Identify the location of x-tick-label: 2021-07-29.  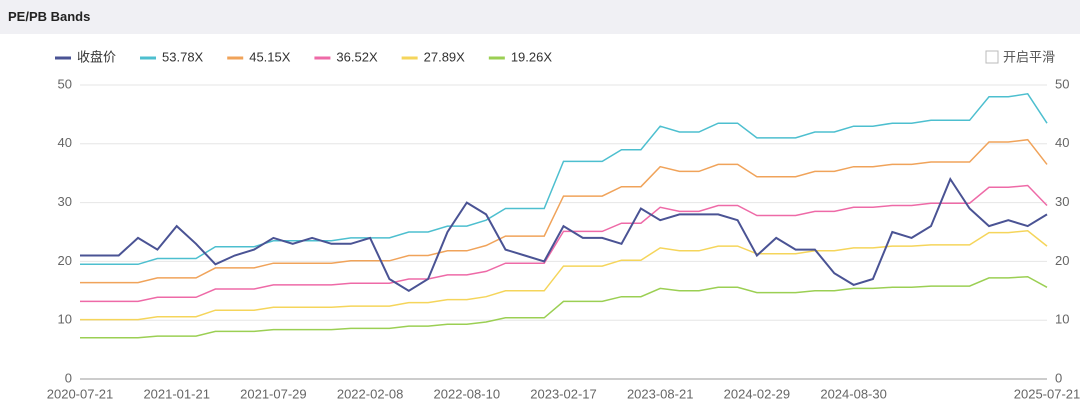
(273, 393).